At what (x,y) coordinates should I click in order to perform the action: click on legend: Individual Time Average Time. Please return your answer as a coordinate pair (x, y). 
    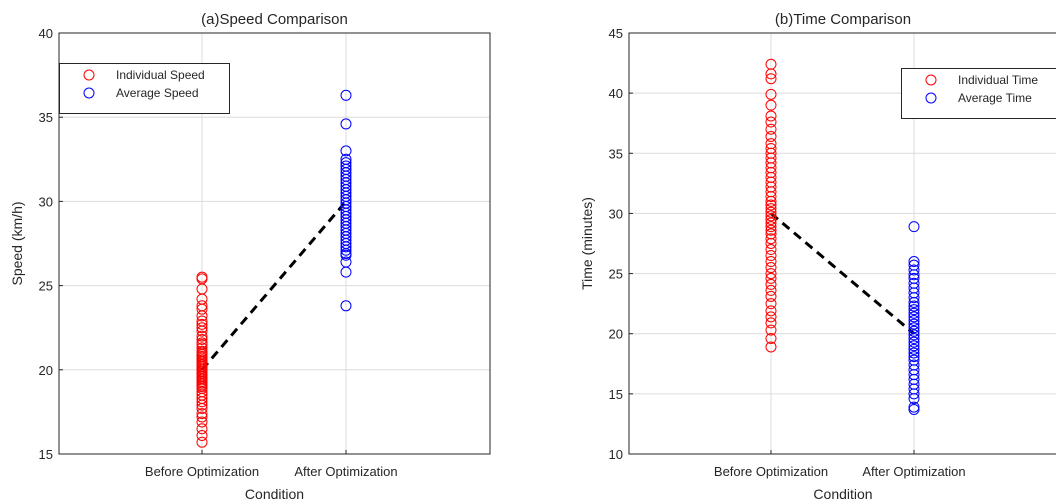
    Looking at the image, I should click on (979, 94).